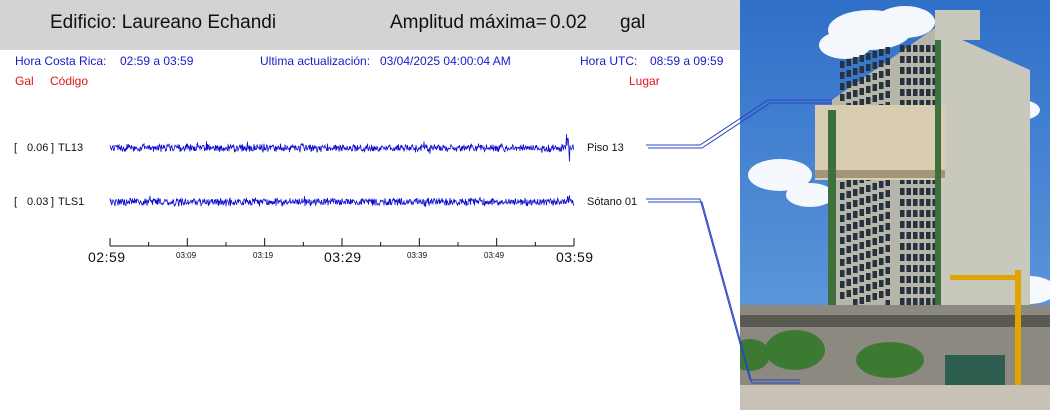  Describe the element at coordinates (107, 257) in the screenshot. I see `time-axis-major-label: 02:59` at that location.